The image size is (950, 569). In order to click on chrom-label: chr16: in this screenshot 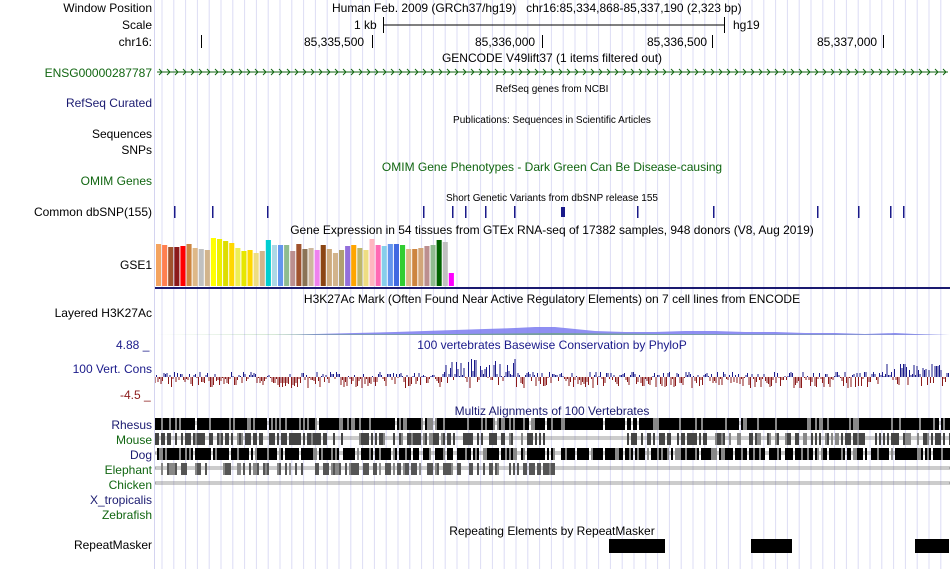, I will do `click(135, 42)`.